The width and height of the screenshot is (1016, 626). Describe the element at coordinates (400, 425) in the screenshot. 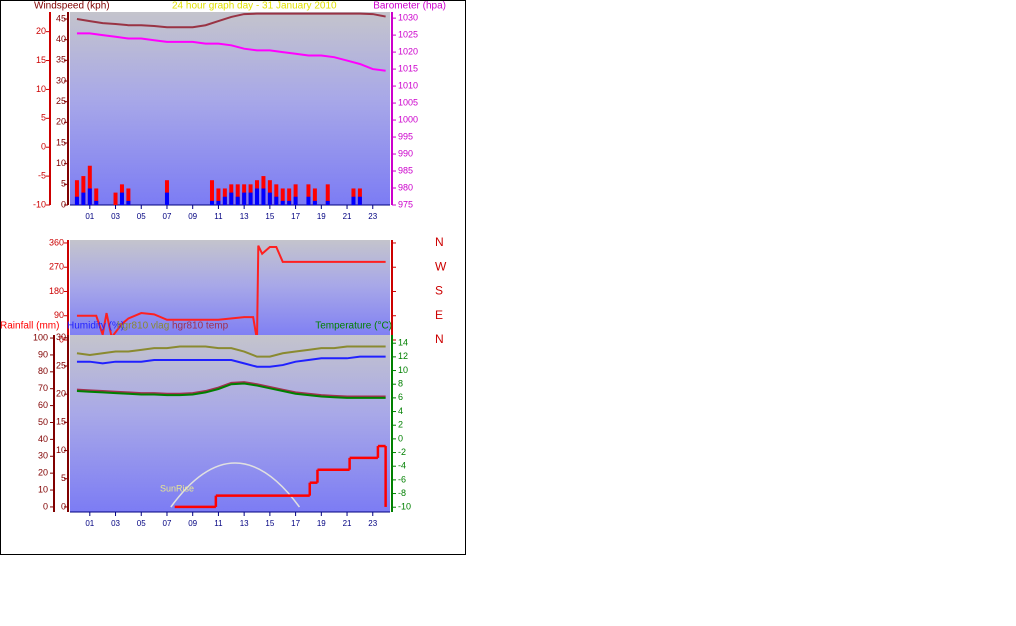

I see `y2-tick-label: 2` at that location.